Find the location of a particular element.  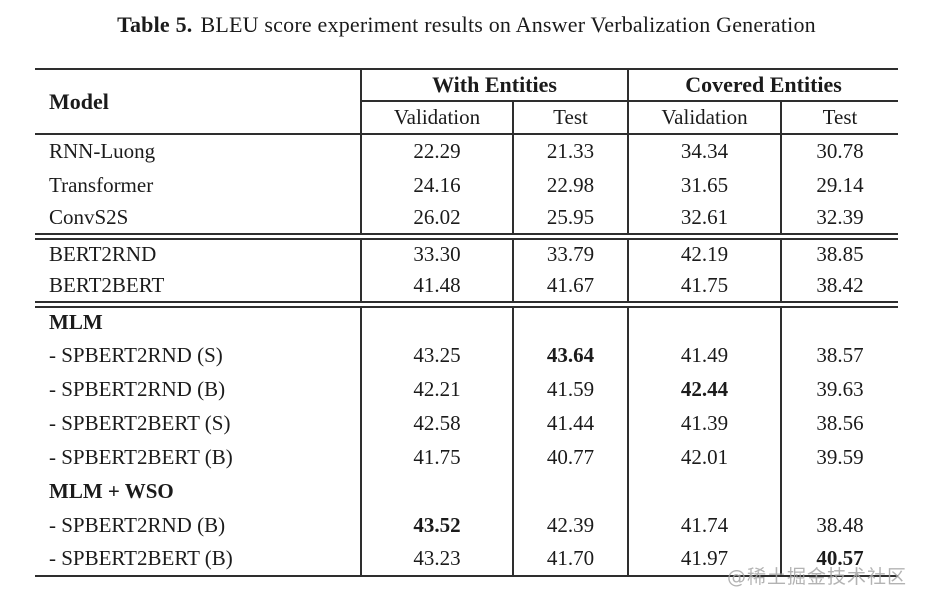

model-cell: BERT2BERT is located at coordinates (198, 287).